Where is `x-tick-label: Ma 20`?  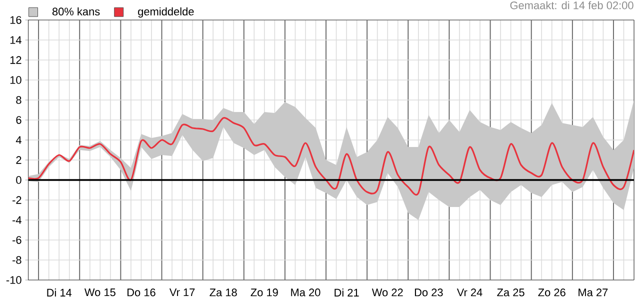 x-tick-label: Ma 20 is located at coordinates (305, 292).